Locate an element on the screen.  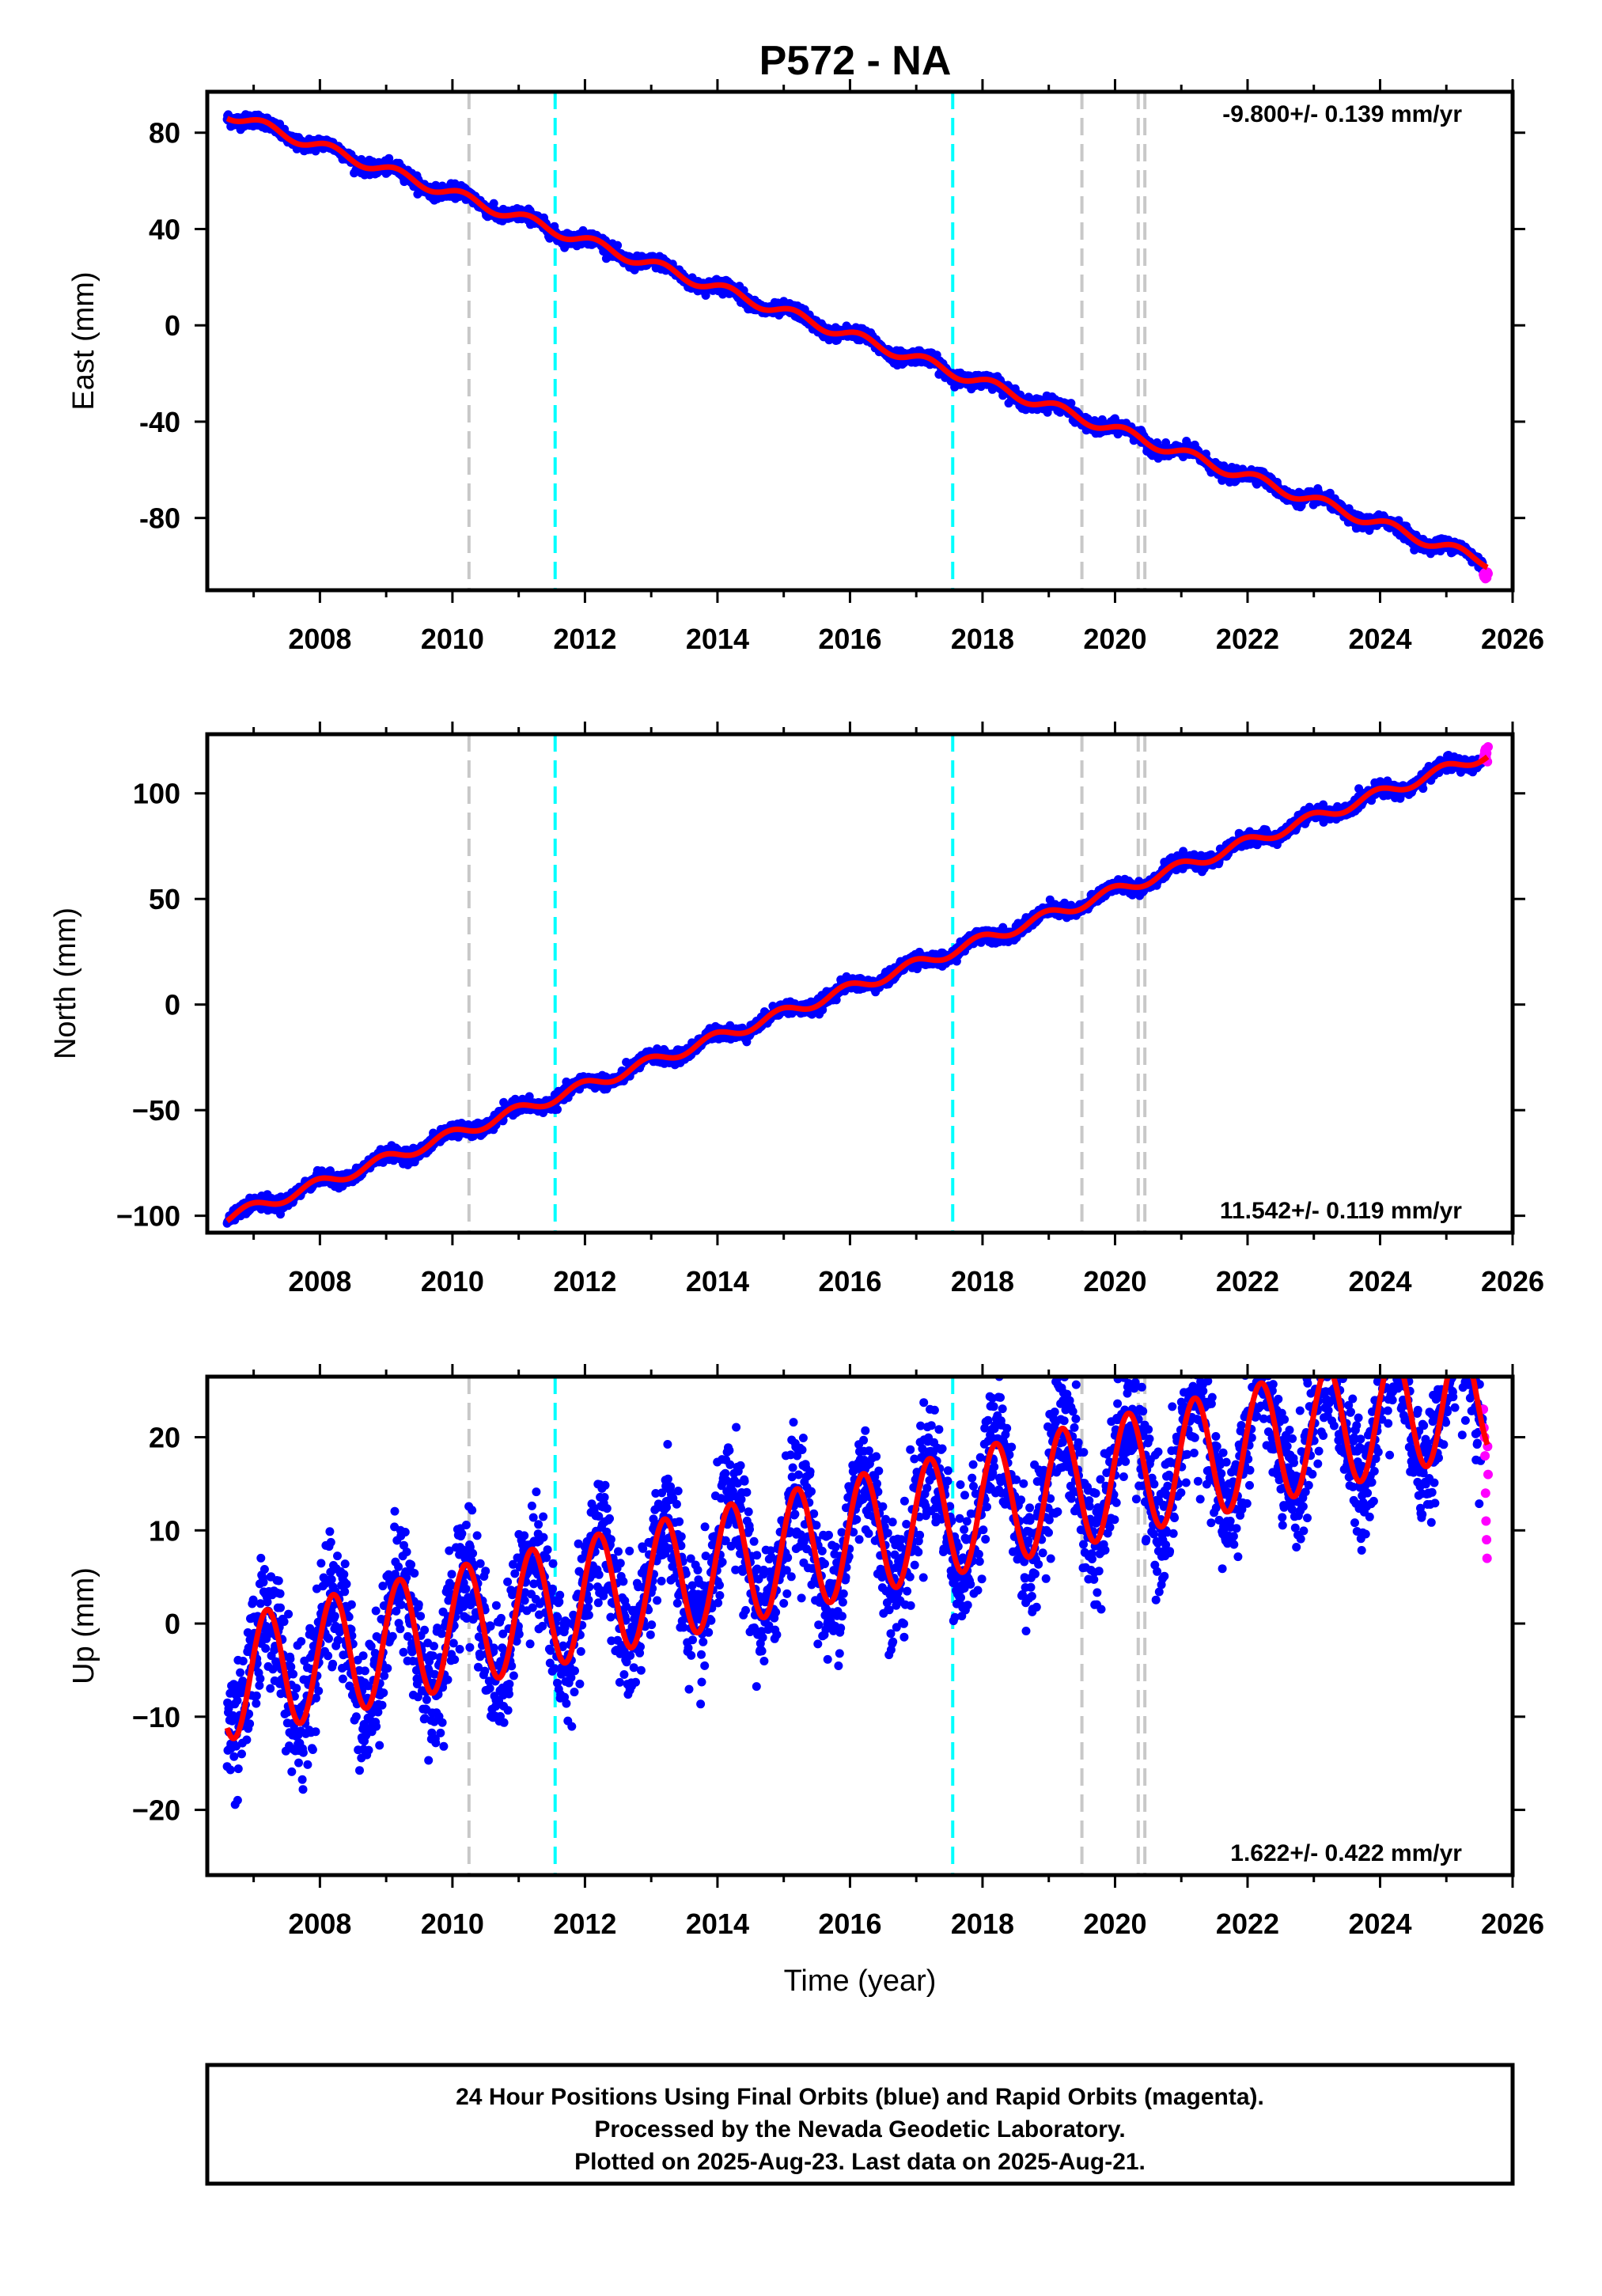
east-rate-label: -9.800+/- 0.139 mm/yr is located at coordinates (1342, 114).